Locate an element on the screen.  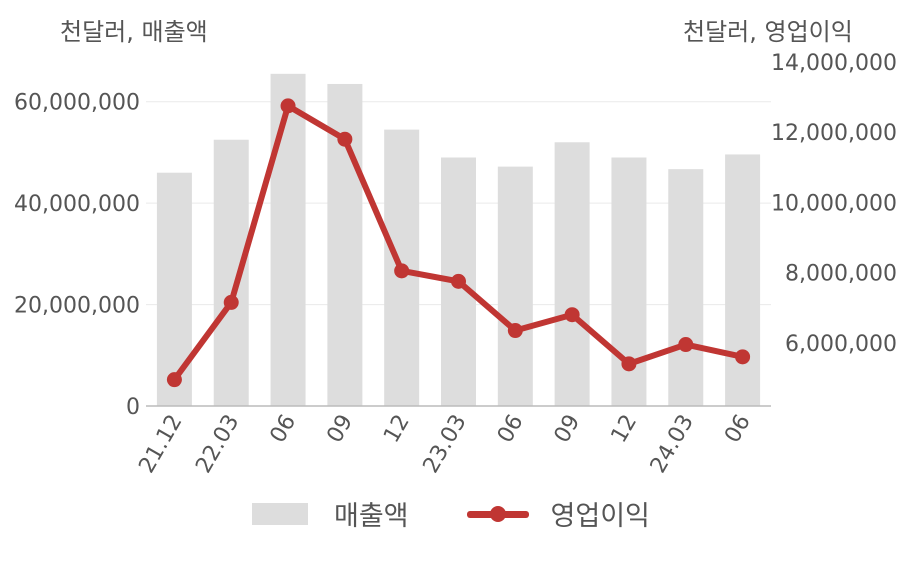
x-tick-label: 22.03 is located at coordinates (217, 444).